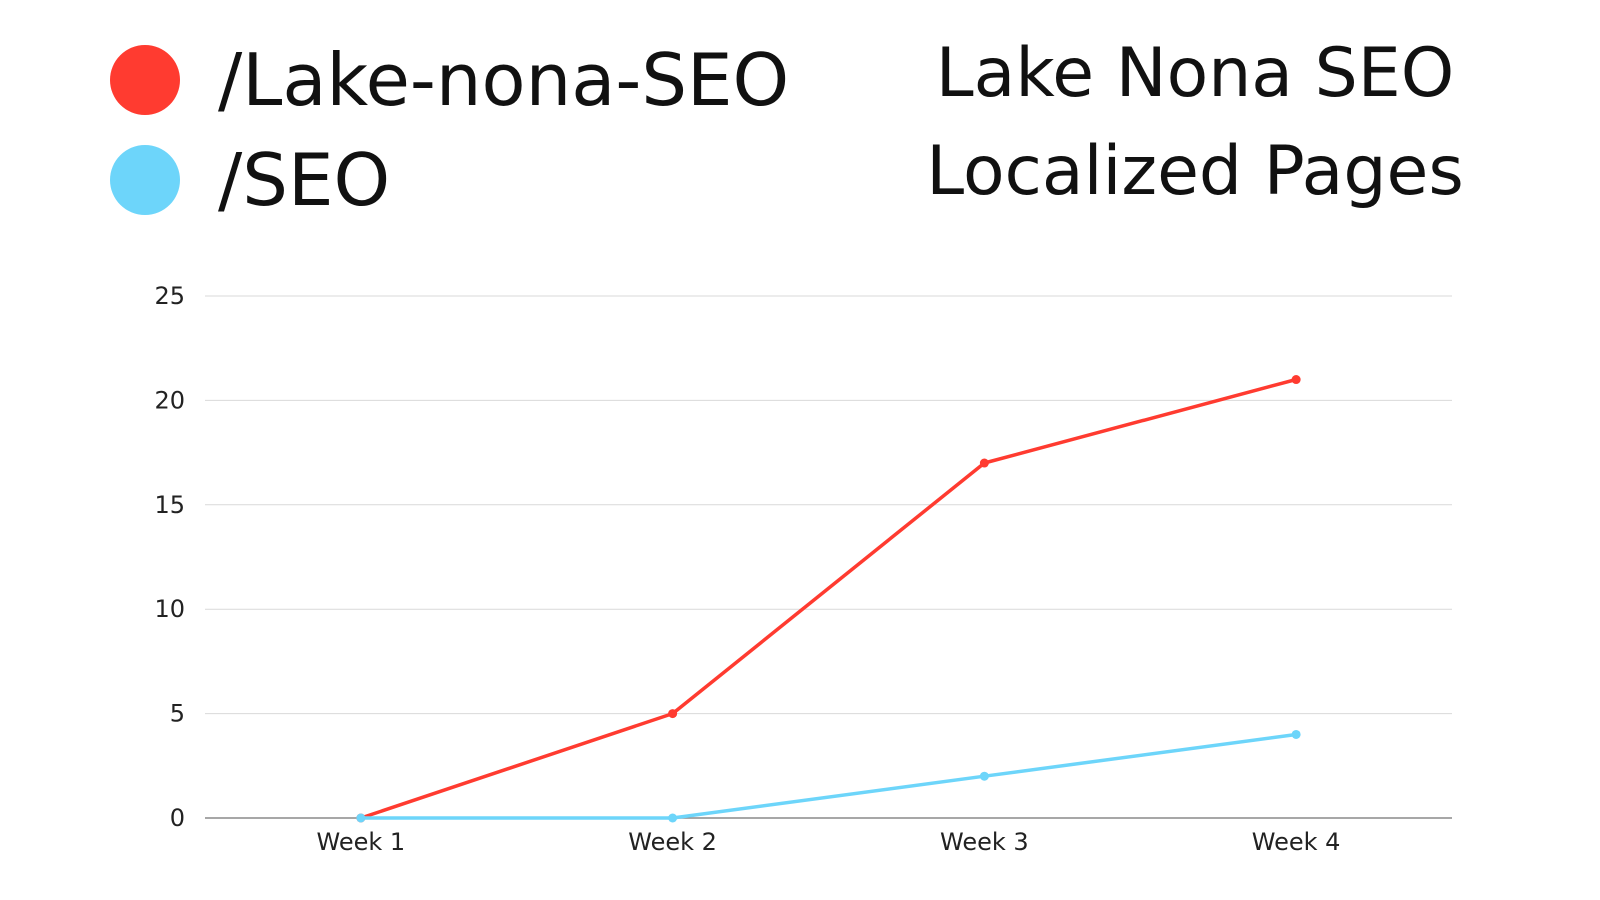  I want to click on series-line-seo, so click(828, 776).